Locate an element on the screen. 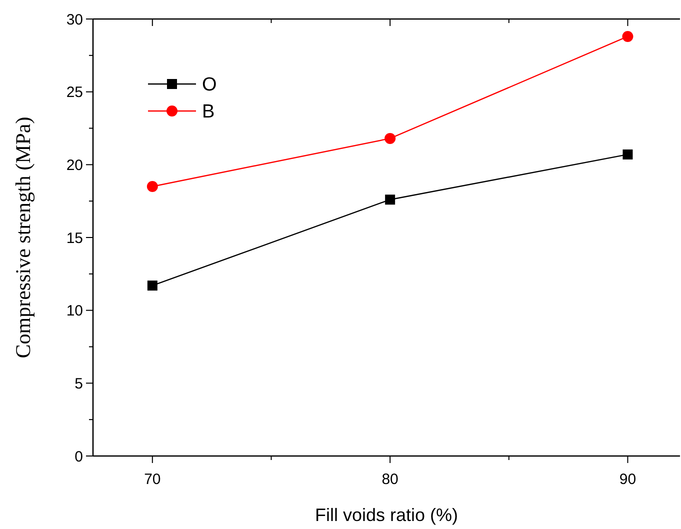  legend-label: O is located at coordinates (209, 85).